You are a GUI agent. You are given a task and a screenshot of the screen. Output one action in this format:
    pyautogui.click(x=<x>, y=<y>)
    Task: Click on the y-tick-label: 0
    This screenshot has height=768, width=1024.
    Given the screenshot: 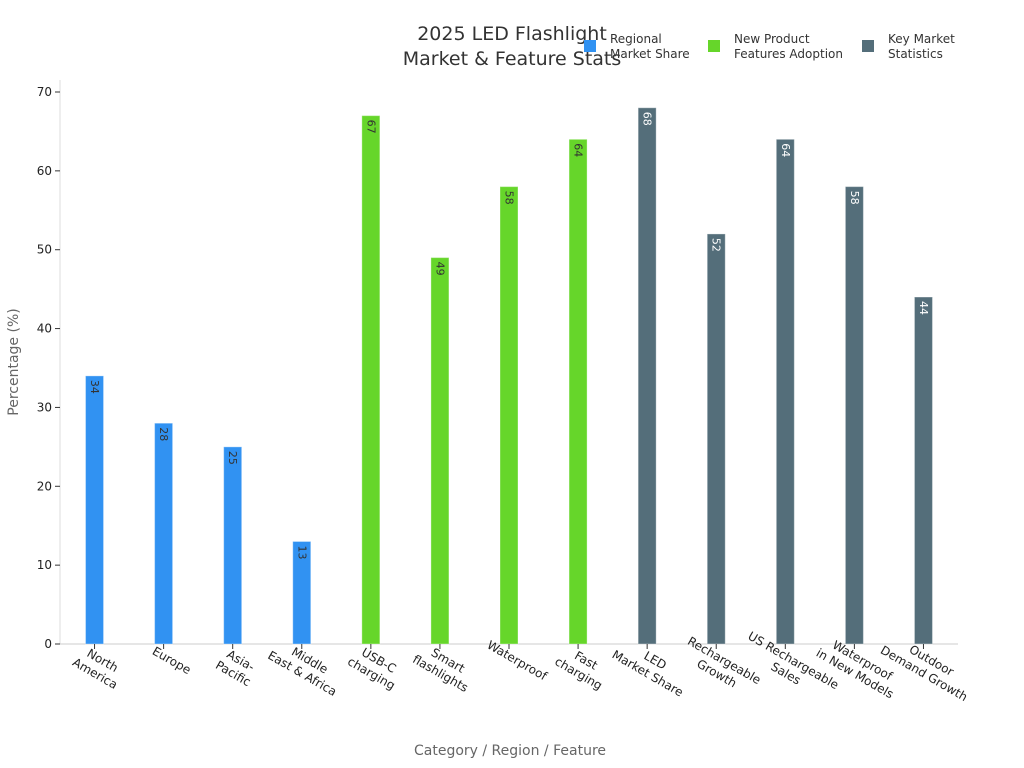 What is the action you would take?
    pyautogui.click(x=48, y=644)
    